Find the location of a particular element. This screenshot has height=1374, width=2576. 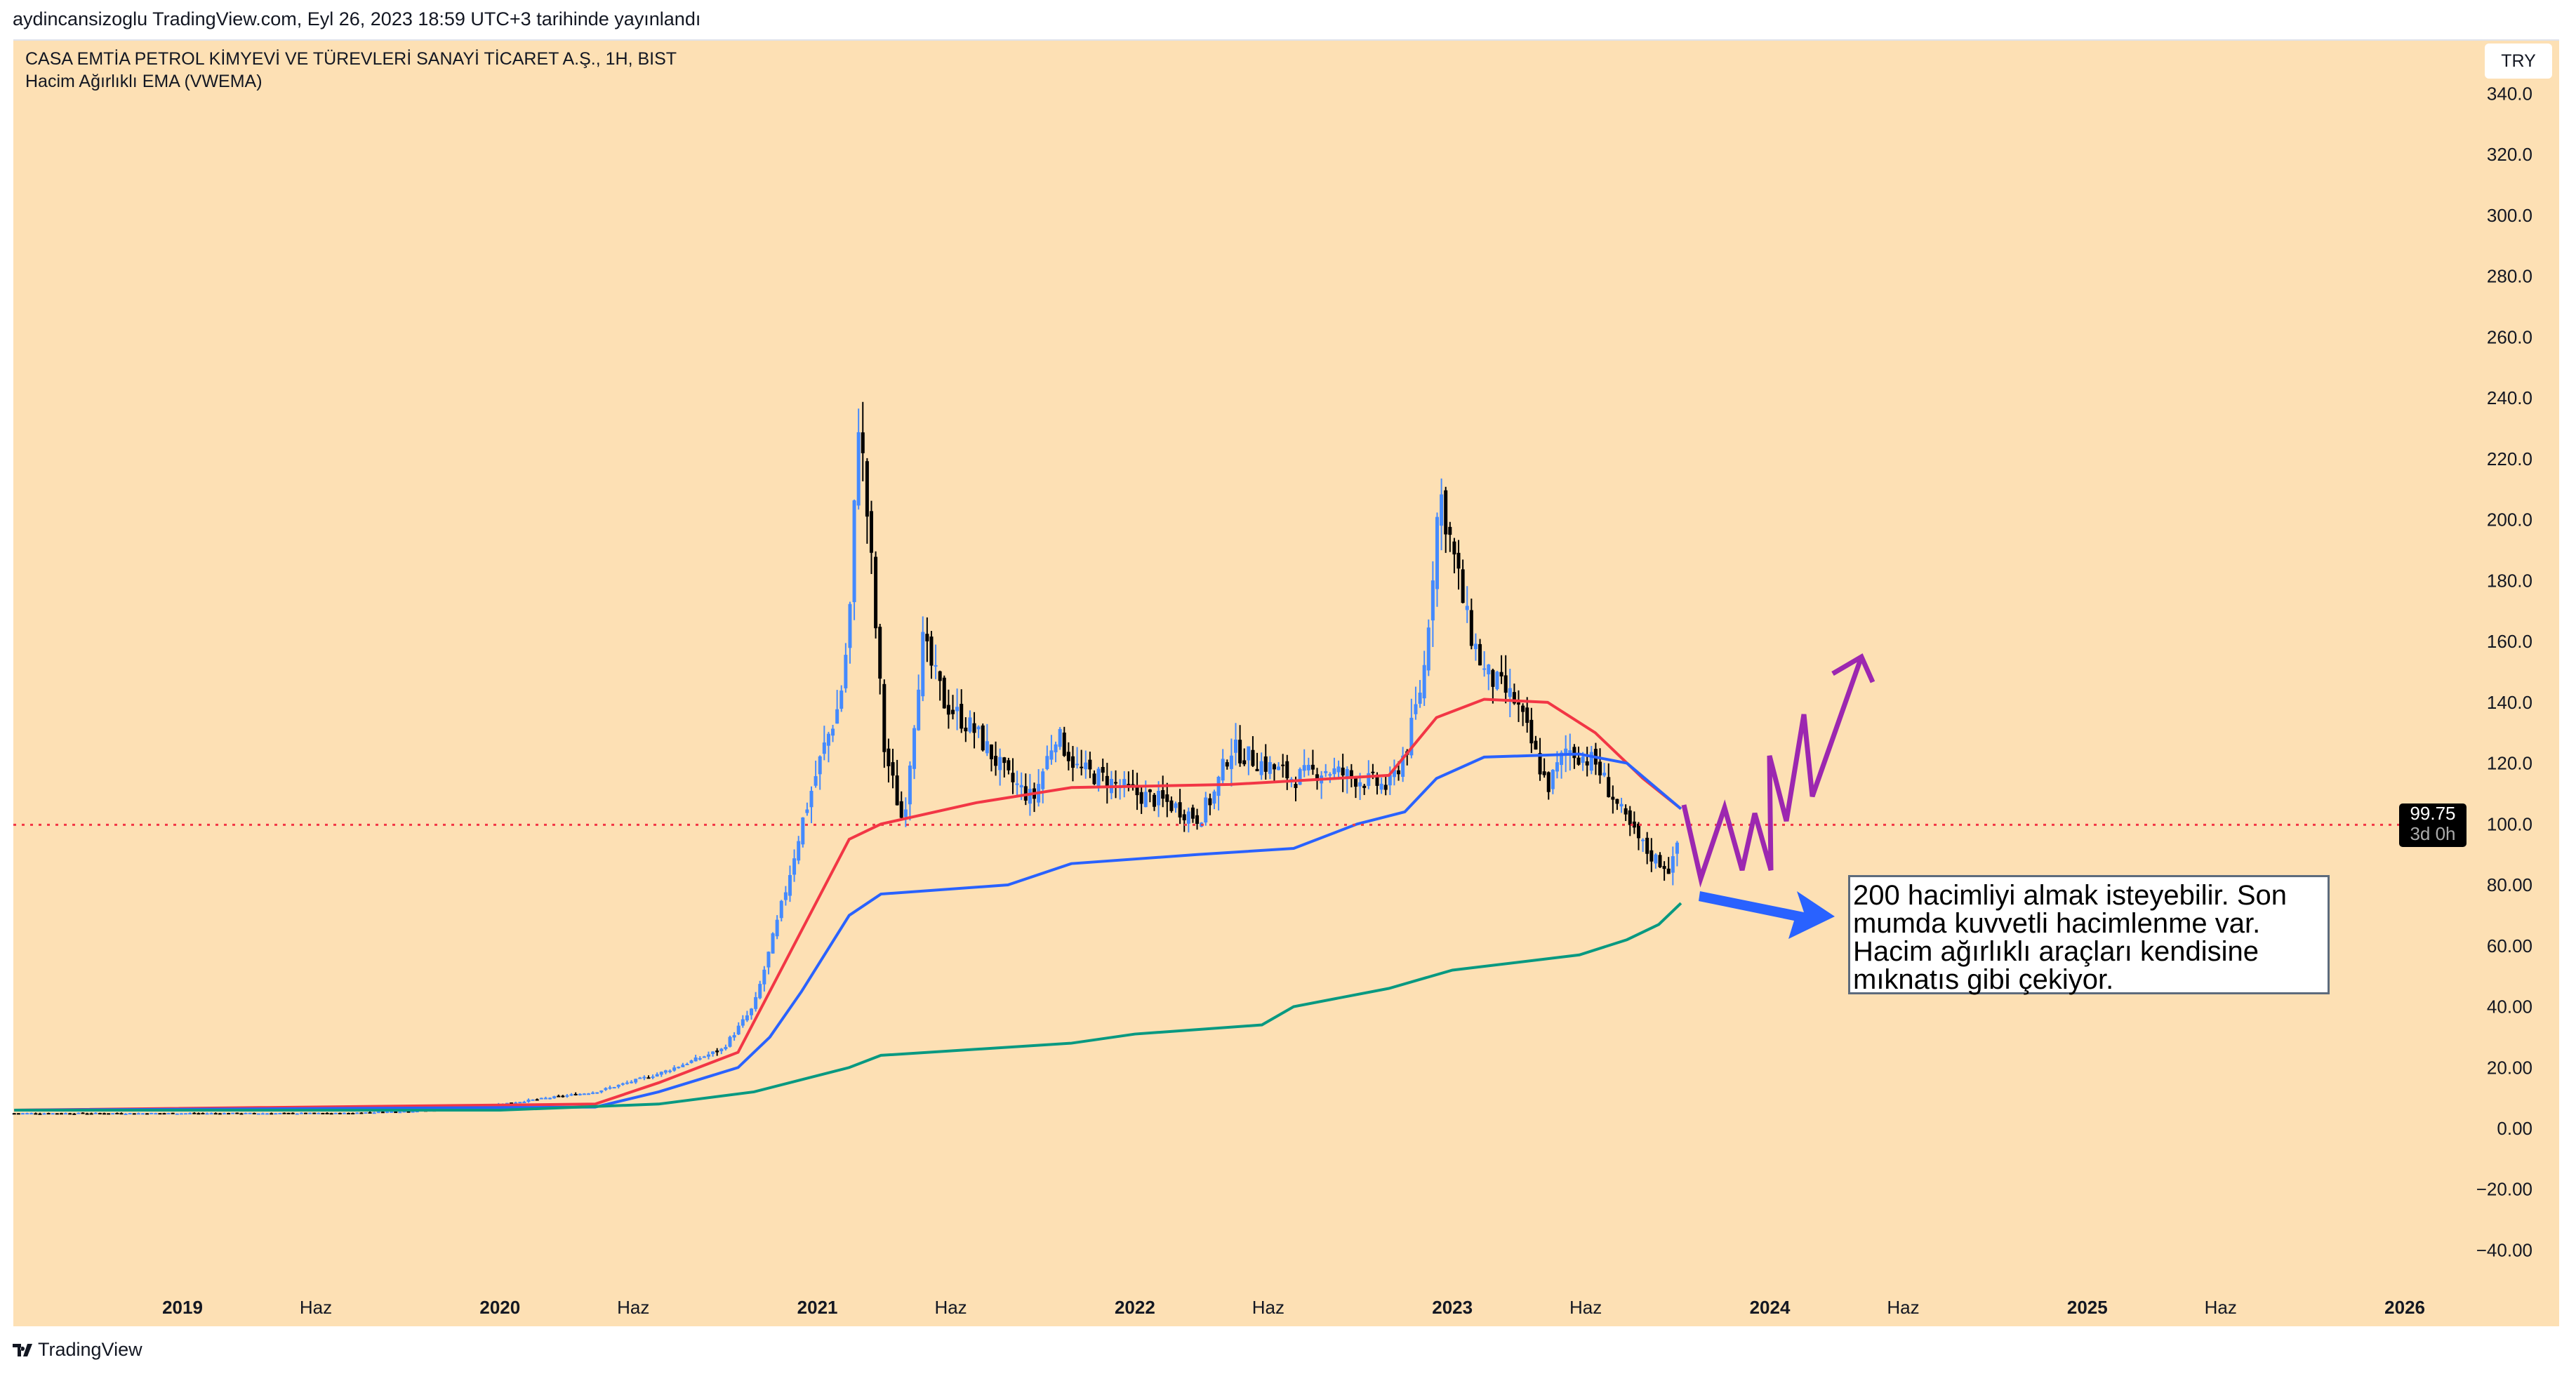

tradingview-logo: TradingView is located at coordinates (77, 1350).